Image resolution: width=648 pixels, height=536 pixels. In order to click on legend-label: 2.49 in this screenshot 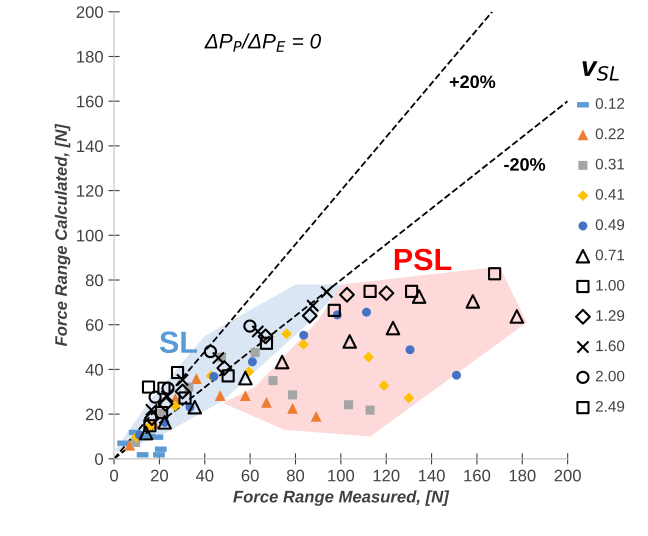, I will do `click(610, 406)`.